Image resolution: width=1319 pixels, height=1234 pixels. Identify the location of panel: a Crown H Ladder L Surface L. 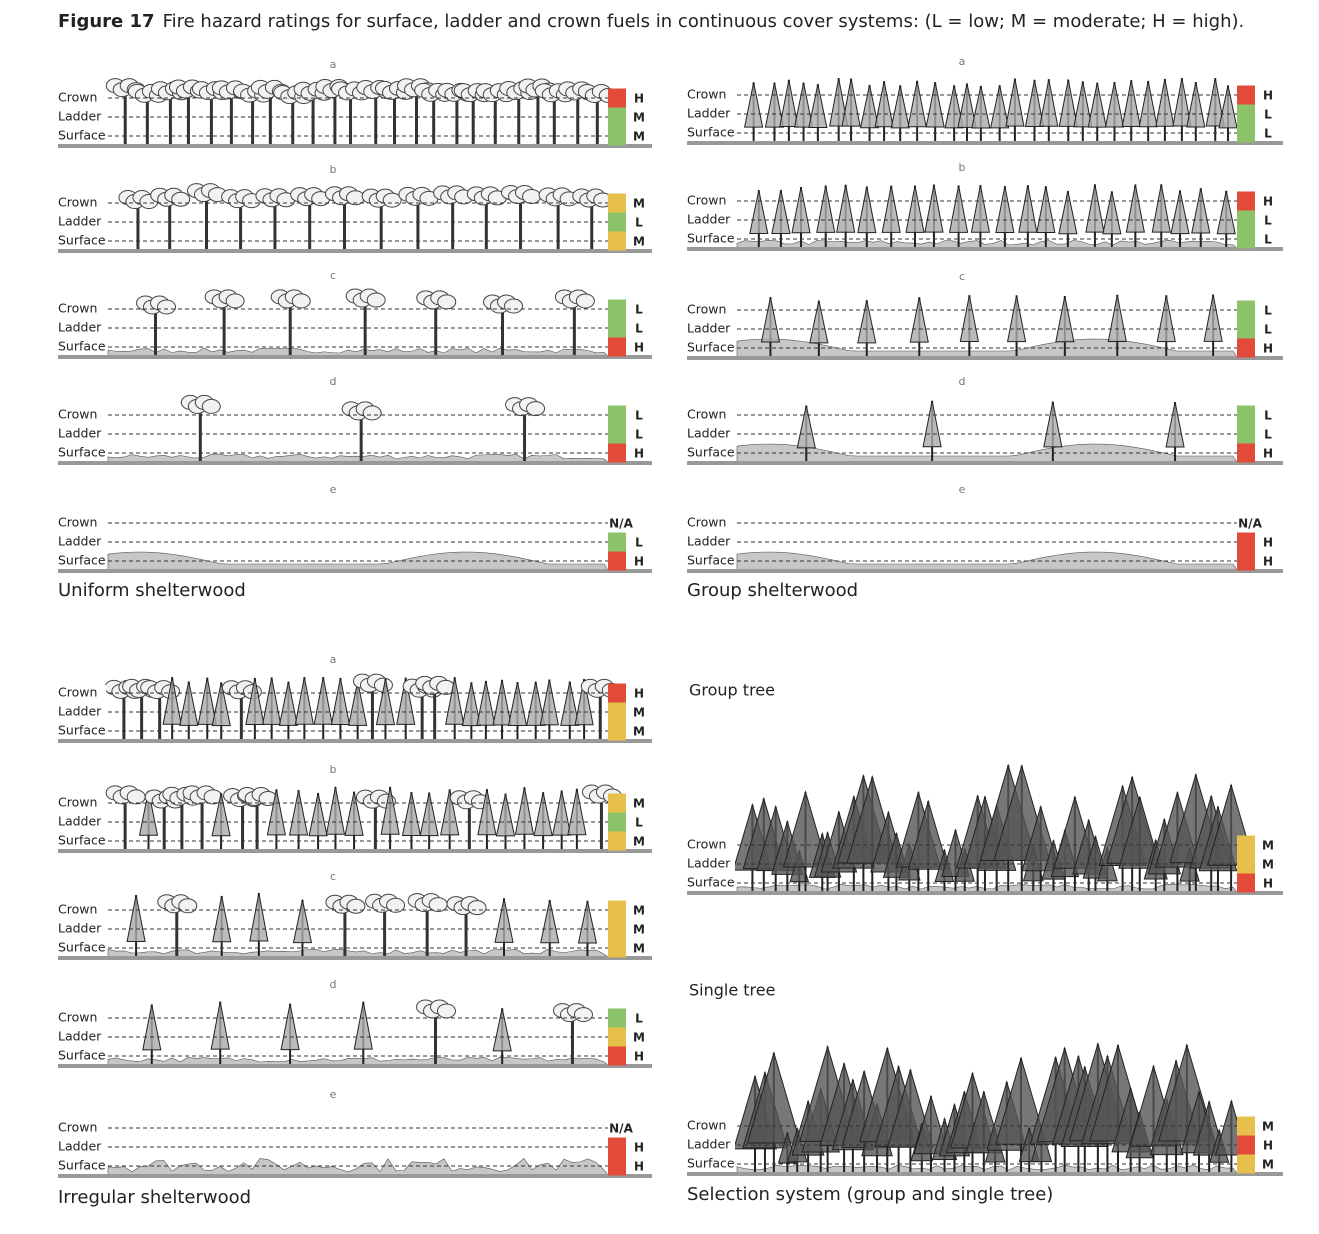
(985, 100).